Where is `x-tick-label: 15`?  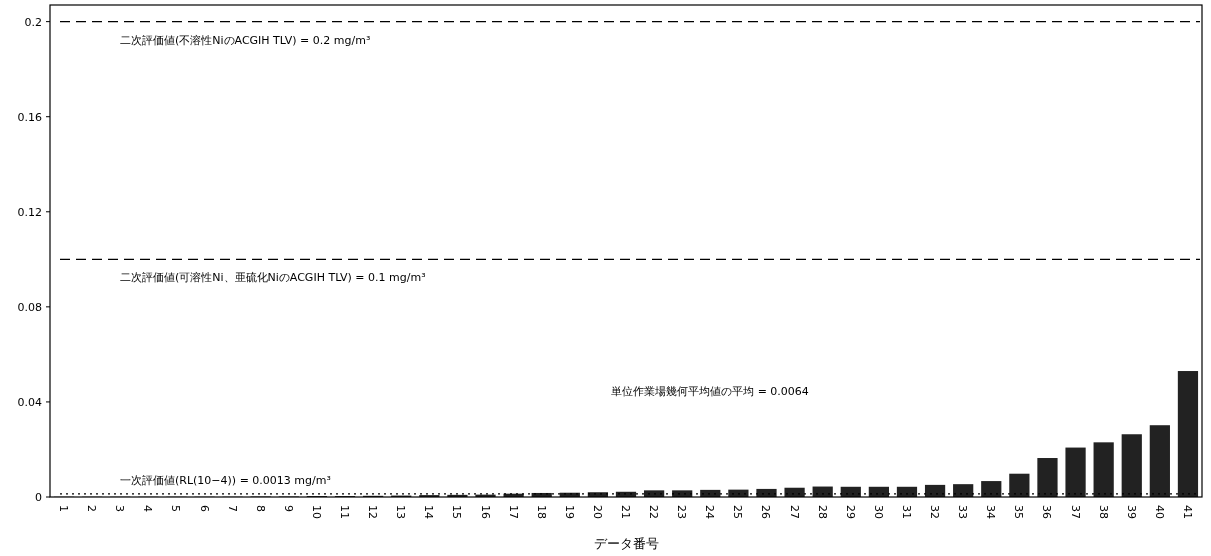 x-tick-label: 15 is located at coordinates (457, 512).